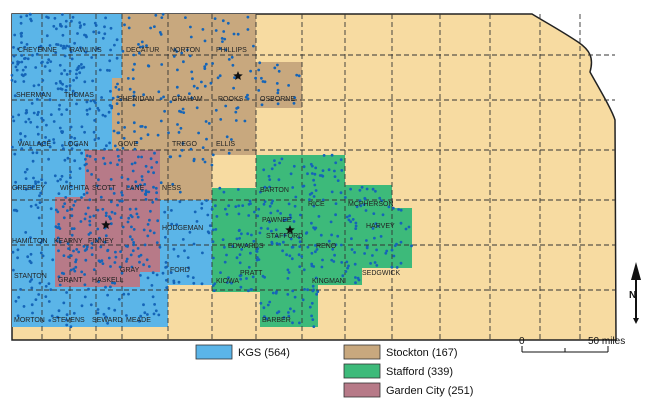 The width and height of the screenshot is (650, 405). Describe the element at coordinates (238, 75) in the screenshot. I see `stockton-office-star-icon` at that location.